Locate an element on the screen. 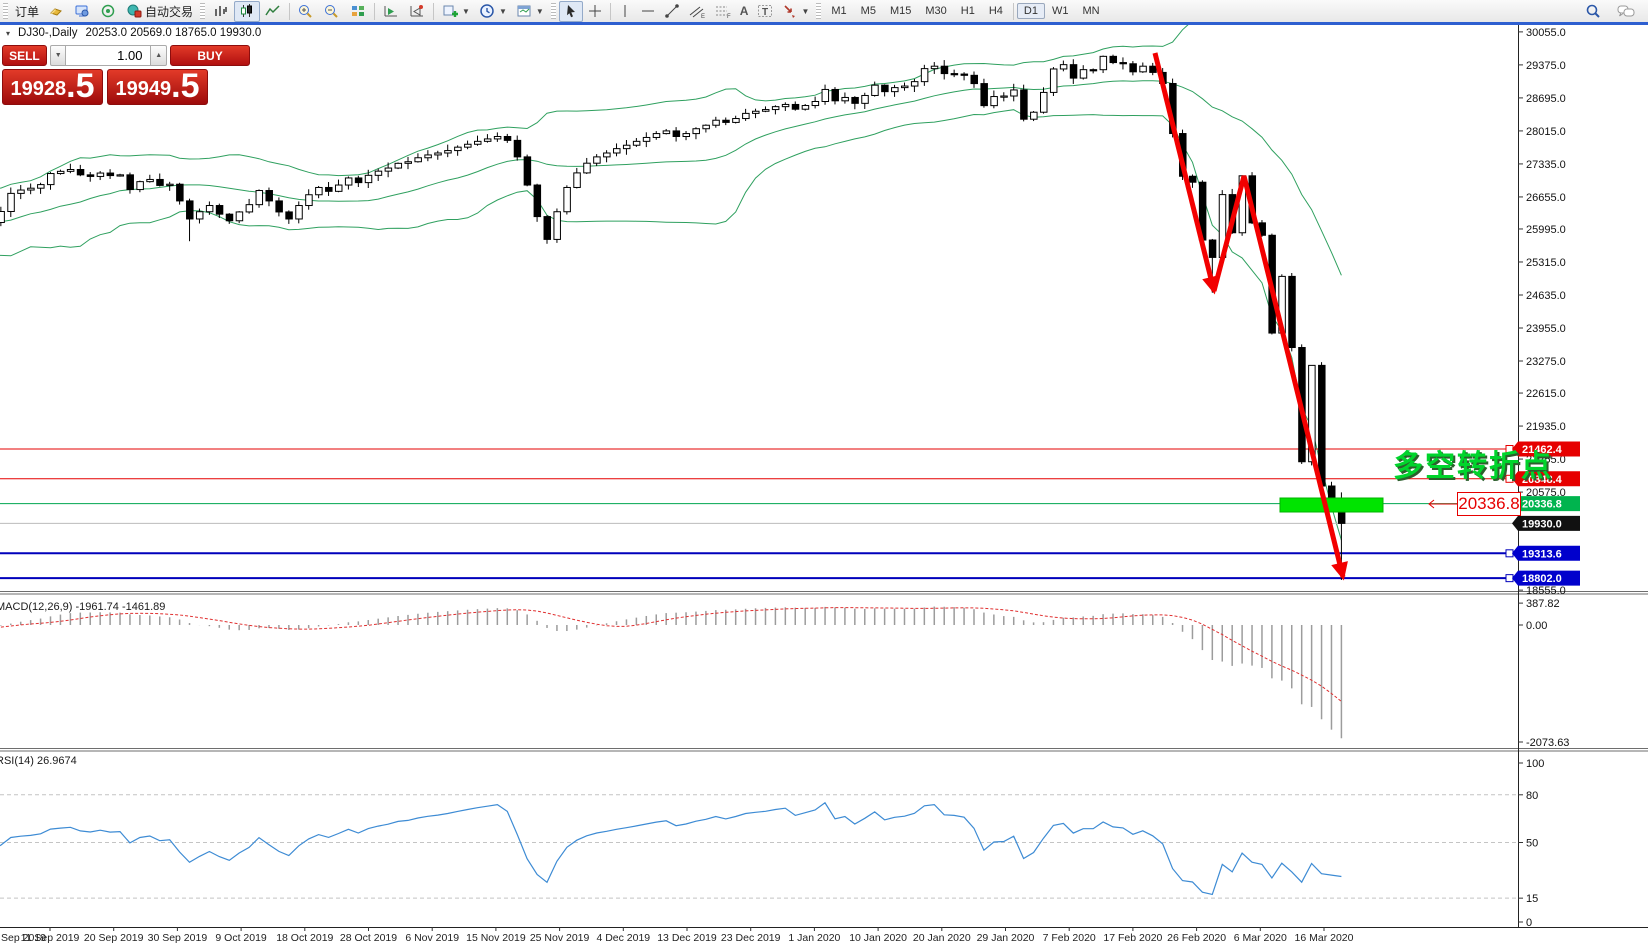 This screenshot has height=946, width=1648. sell-button: SELL is located at coordinates (24, 55).